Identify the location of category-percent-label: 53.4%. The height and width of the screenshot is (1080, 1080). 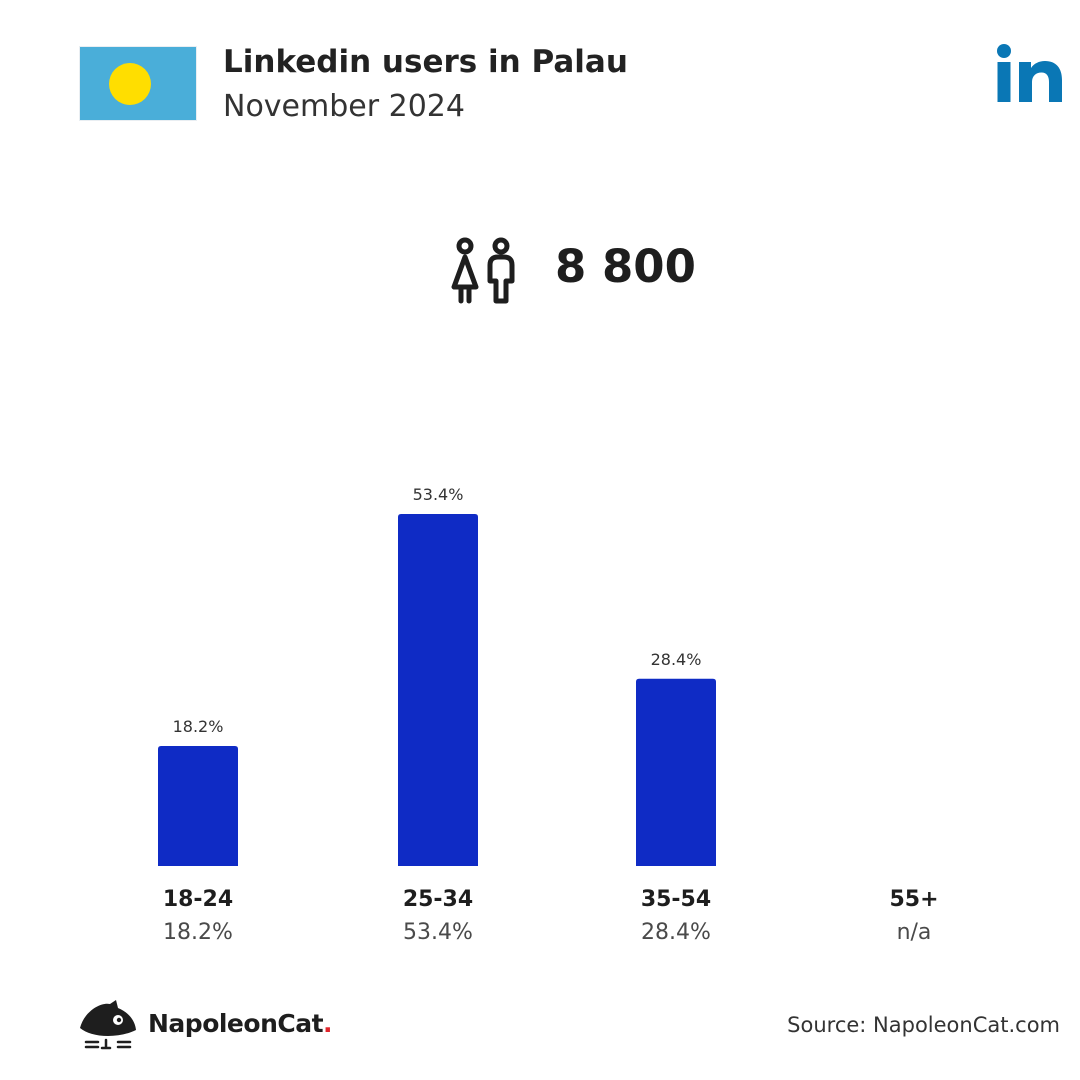
(438, 932).